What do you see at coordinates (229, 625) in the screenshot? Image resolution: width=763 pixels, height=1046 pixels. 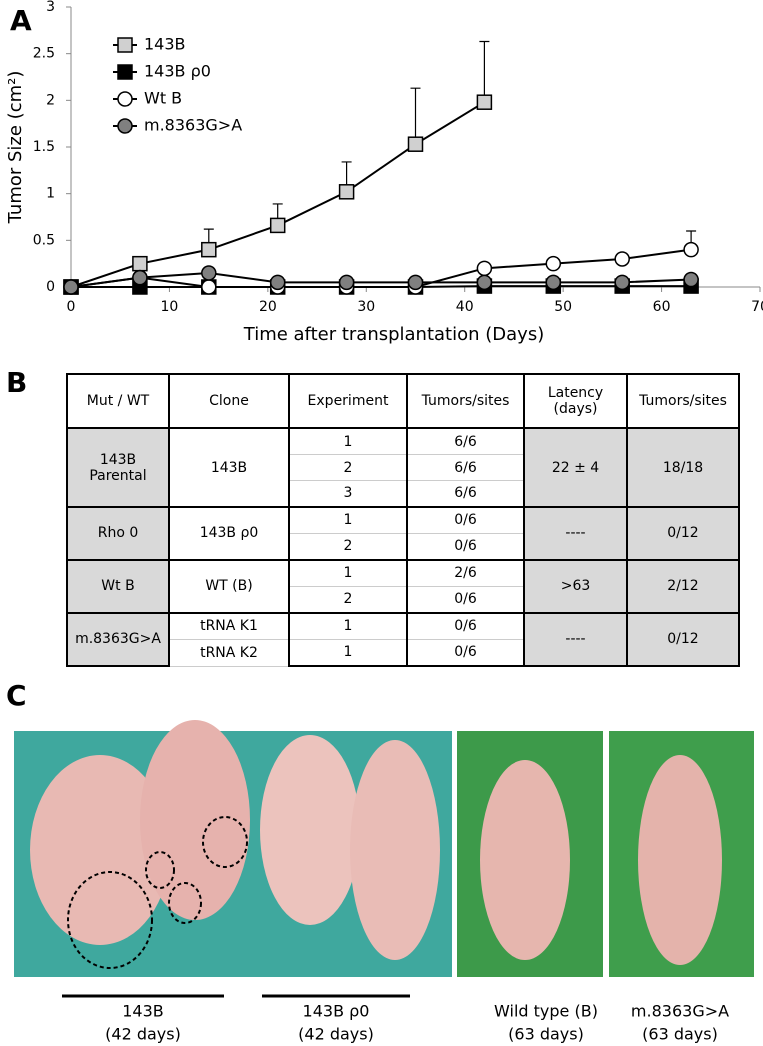 I see `clone-cell: tRNA K1` at bounding box center [229, 625].